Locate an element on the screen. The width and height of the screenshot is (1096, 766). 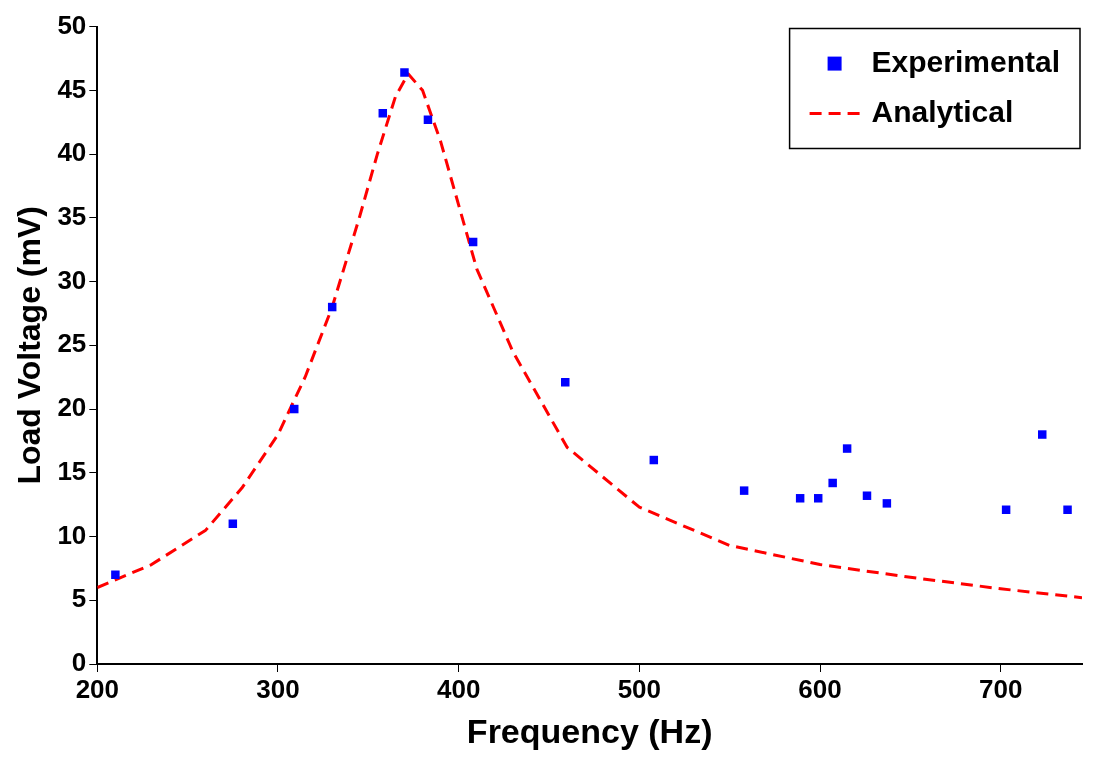
y-tick-label: 45 is located at coordinates (72, 88).